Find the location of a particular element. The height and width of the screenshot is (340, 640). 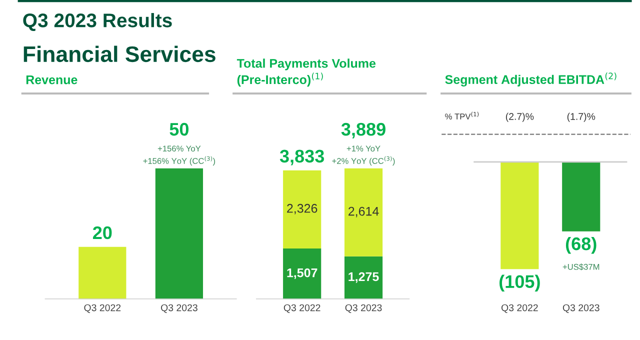

chart-title: Total Payments Volume (Pre-Interco)$^{(1)}$ is located at coordinates (306, 72).